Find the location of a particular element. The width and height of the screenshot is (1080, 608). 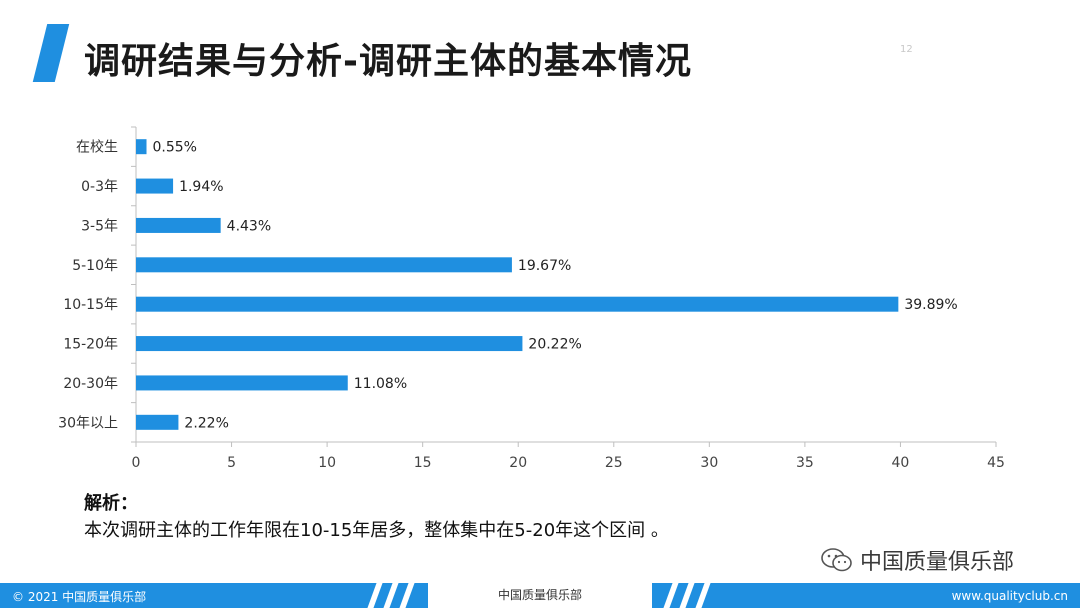

x-tick-label: 10 is located at coordinates (327, 463).